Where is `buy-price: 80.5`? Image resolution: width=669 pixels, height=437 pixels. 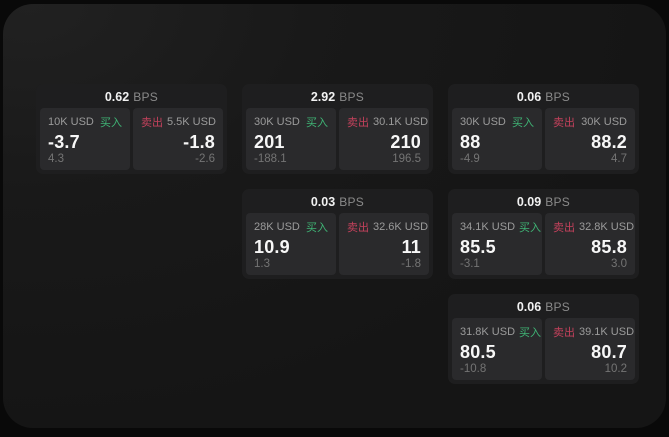
buy-price: 80.5 is located at coordinates (478, 351).